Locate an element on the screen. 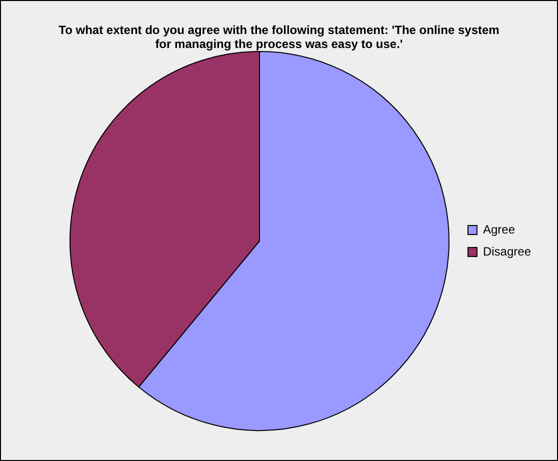  legend-label: Disagree is located at coordinates (507, 251).